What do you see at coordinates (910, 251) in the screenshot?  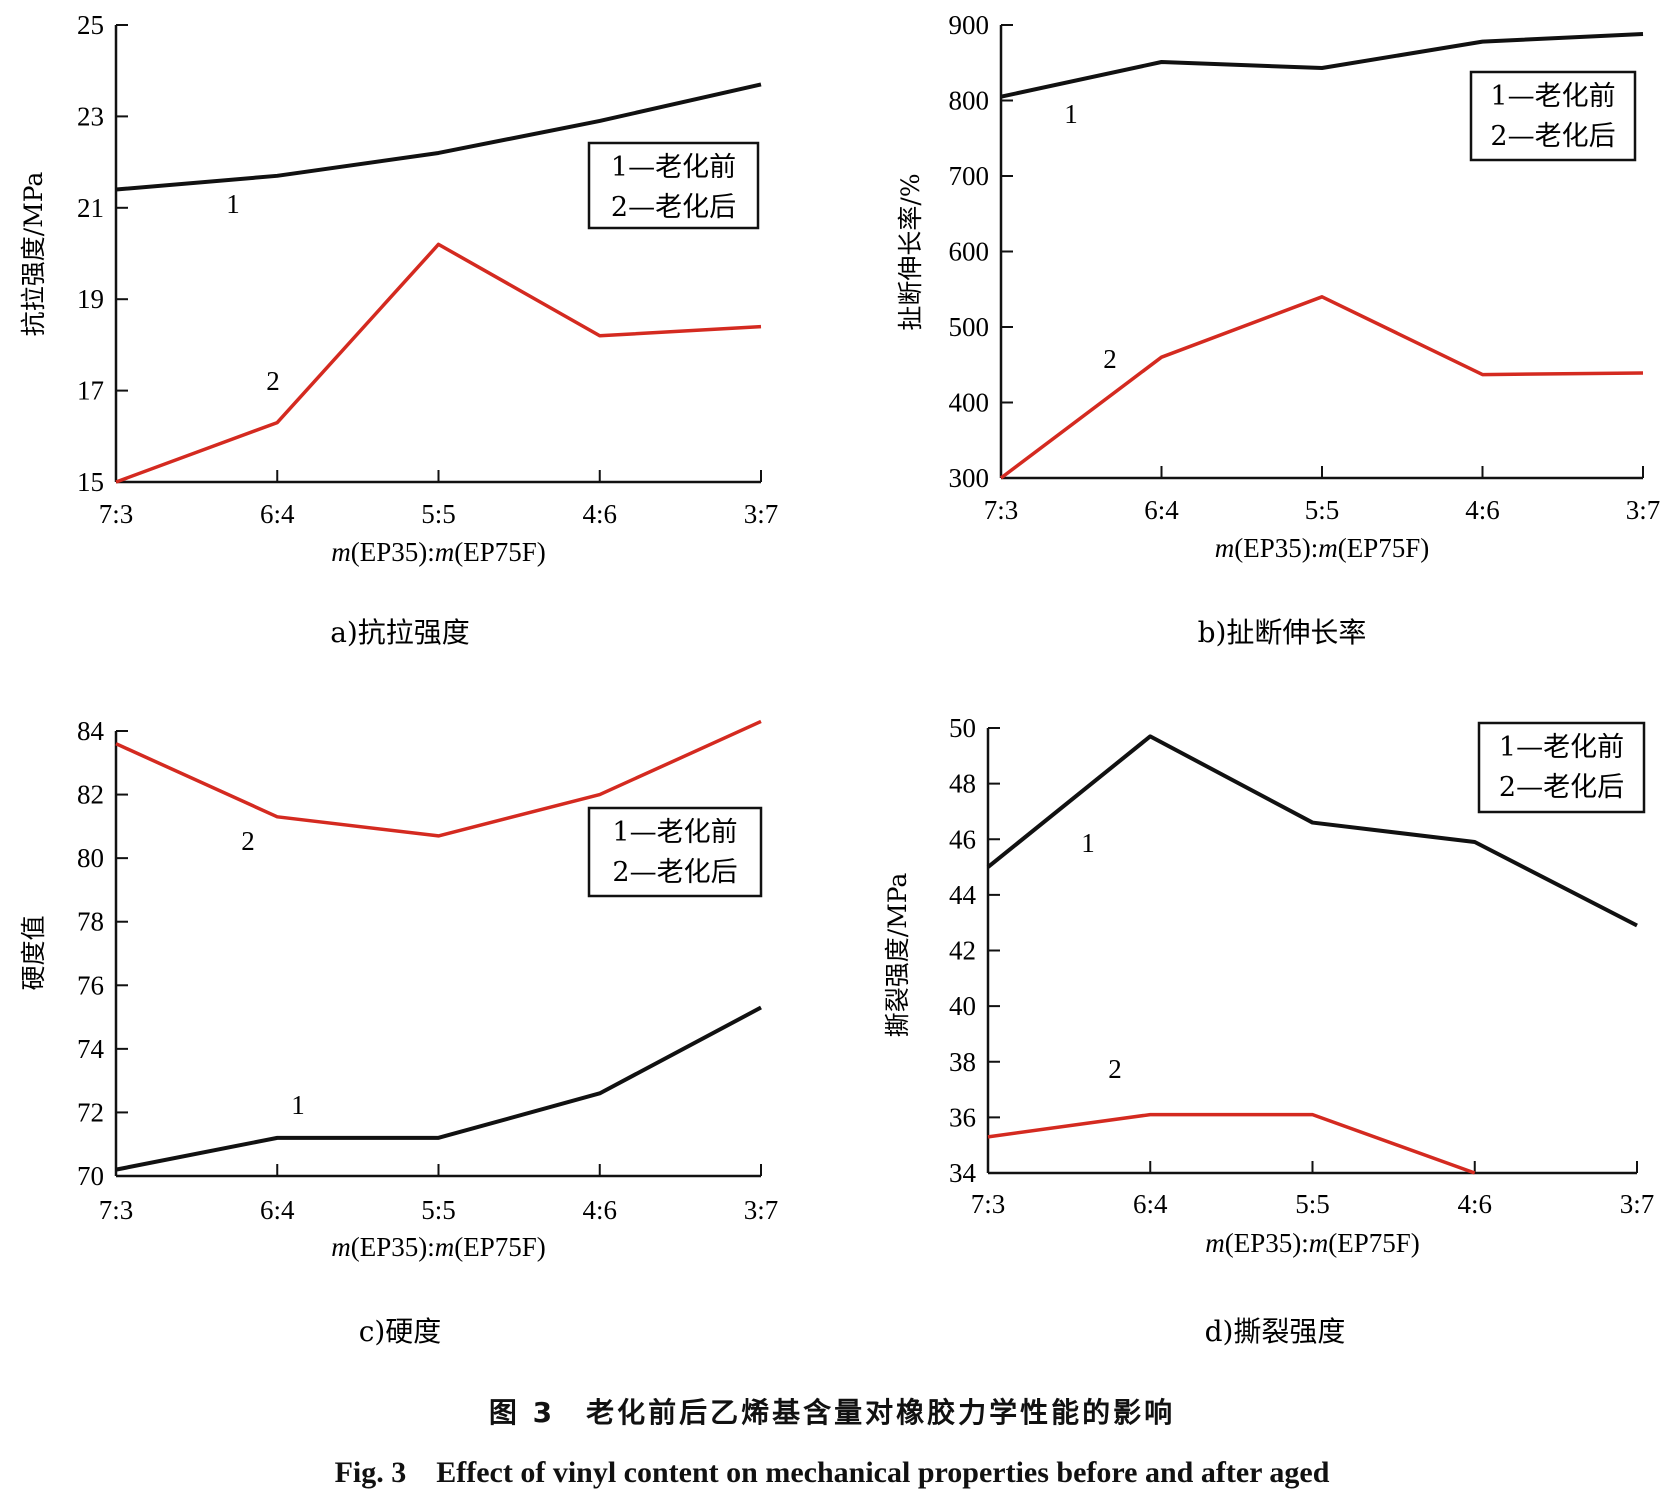 I see `y-axis-label: 扯断伸长率/%` at bounding box center [910, 251].